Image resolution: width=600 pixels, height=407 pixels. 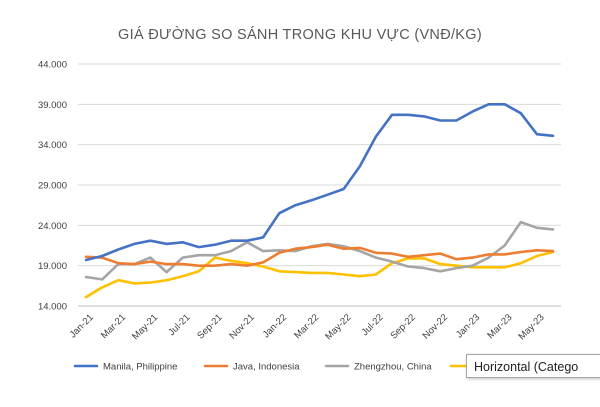 I want to click on series-line-java, so click(x=319, y=255).